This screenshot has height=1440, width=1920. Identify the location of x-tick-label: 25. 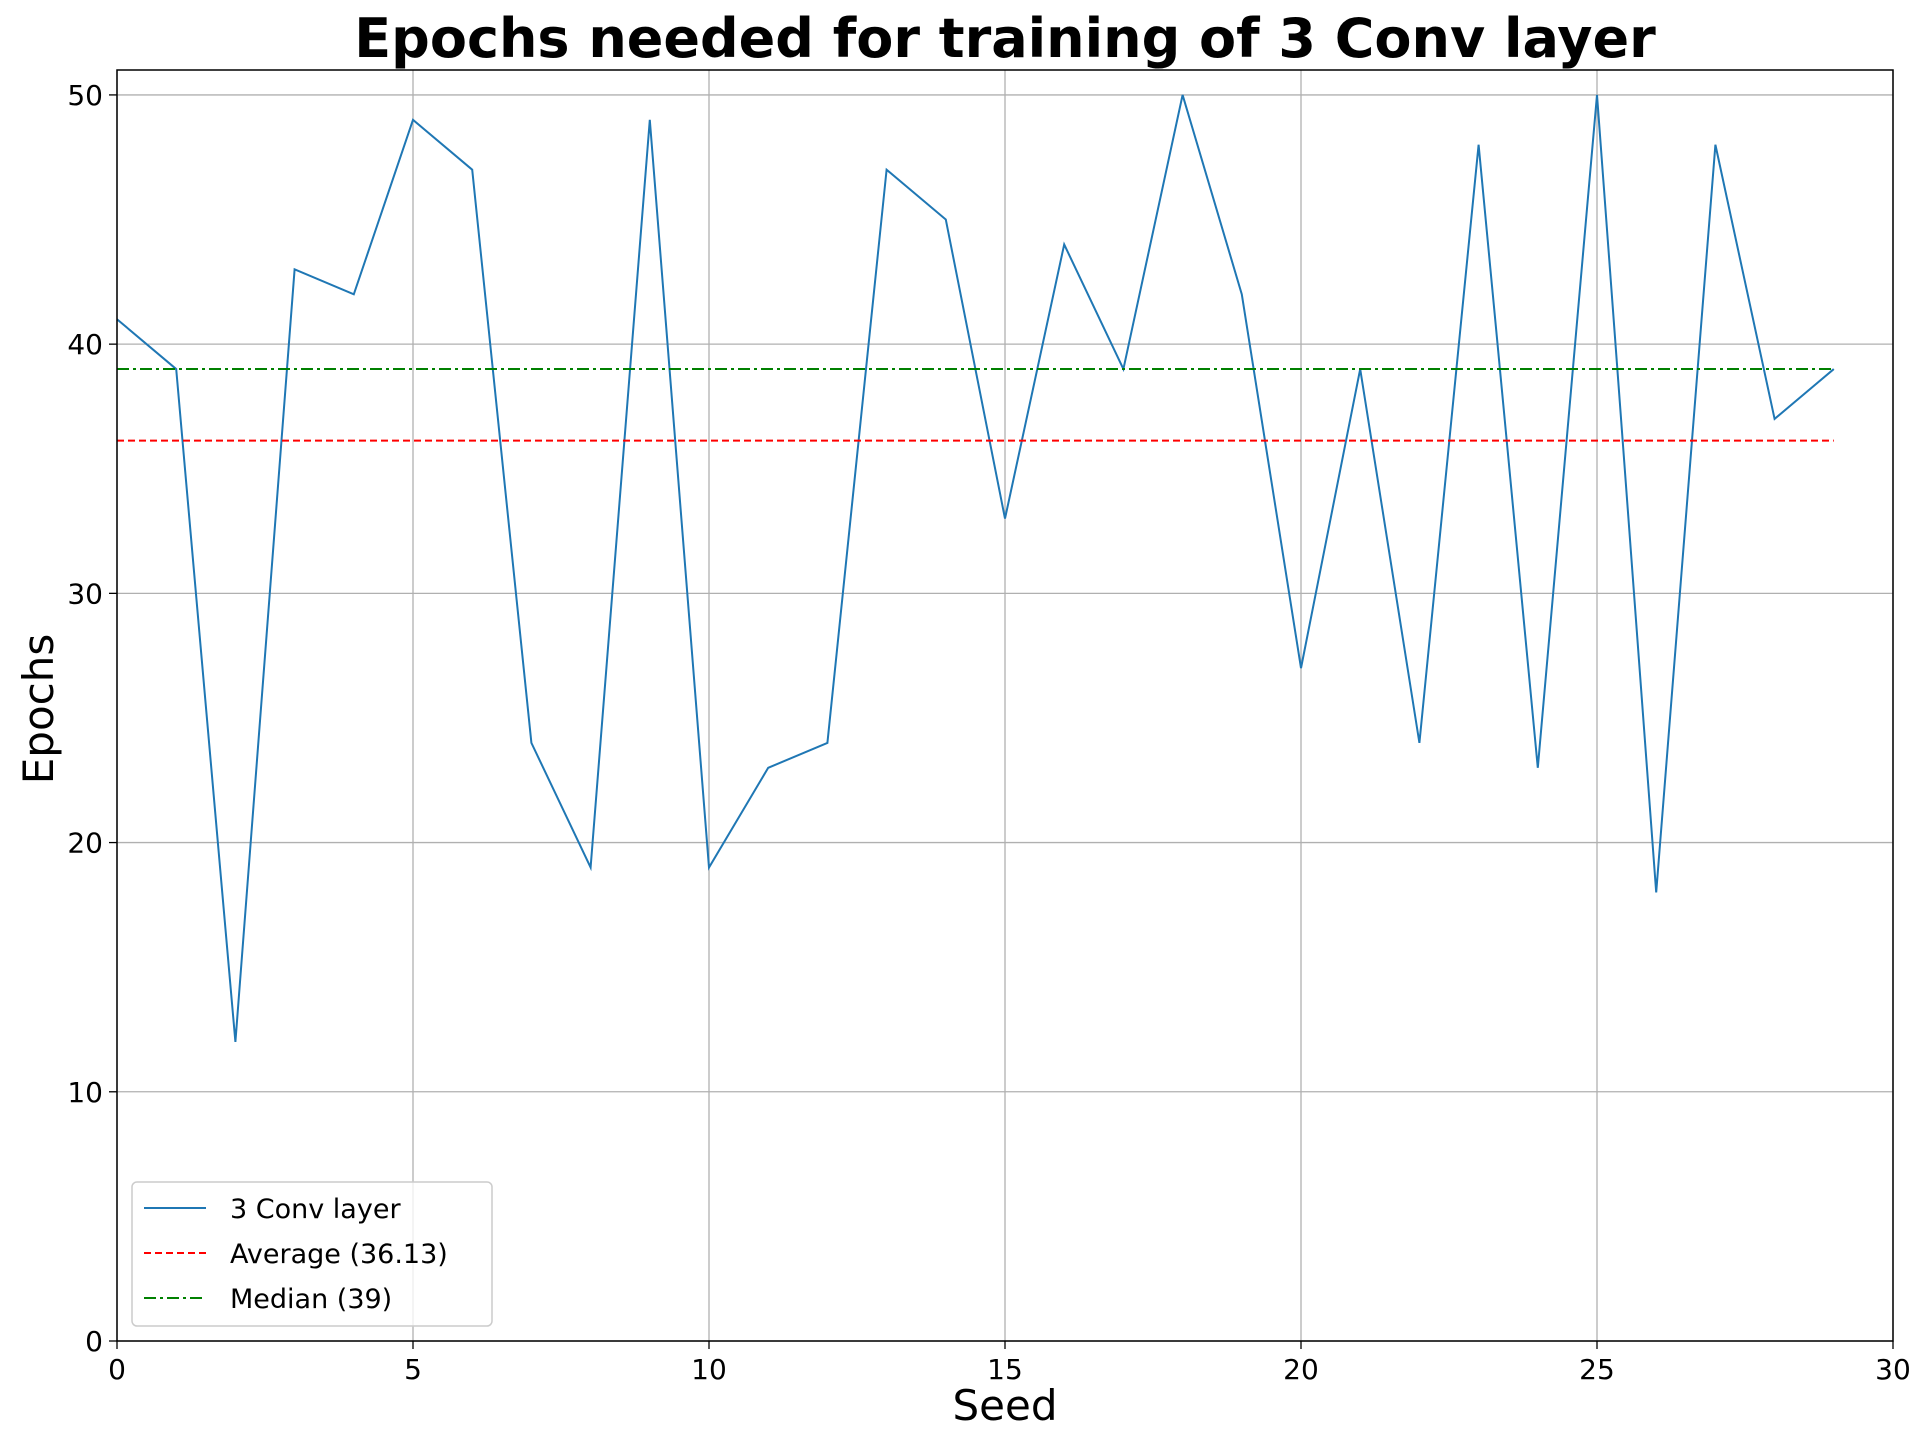
(1597, 1369).